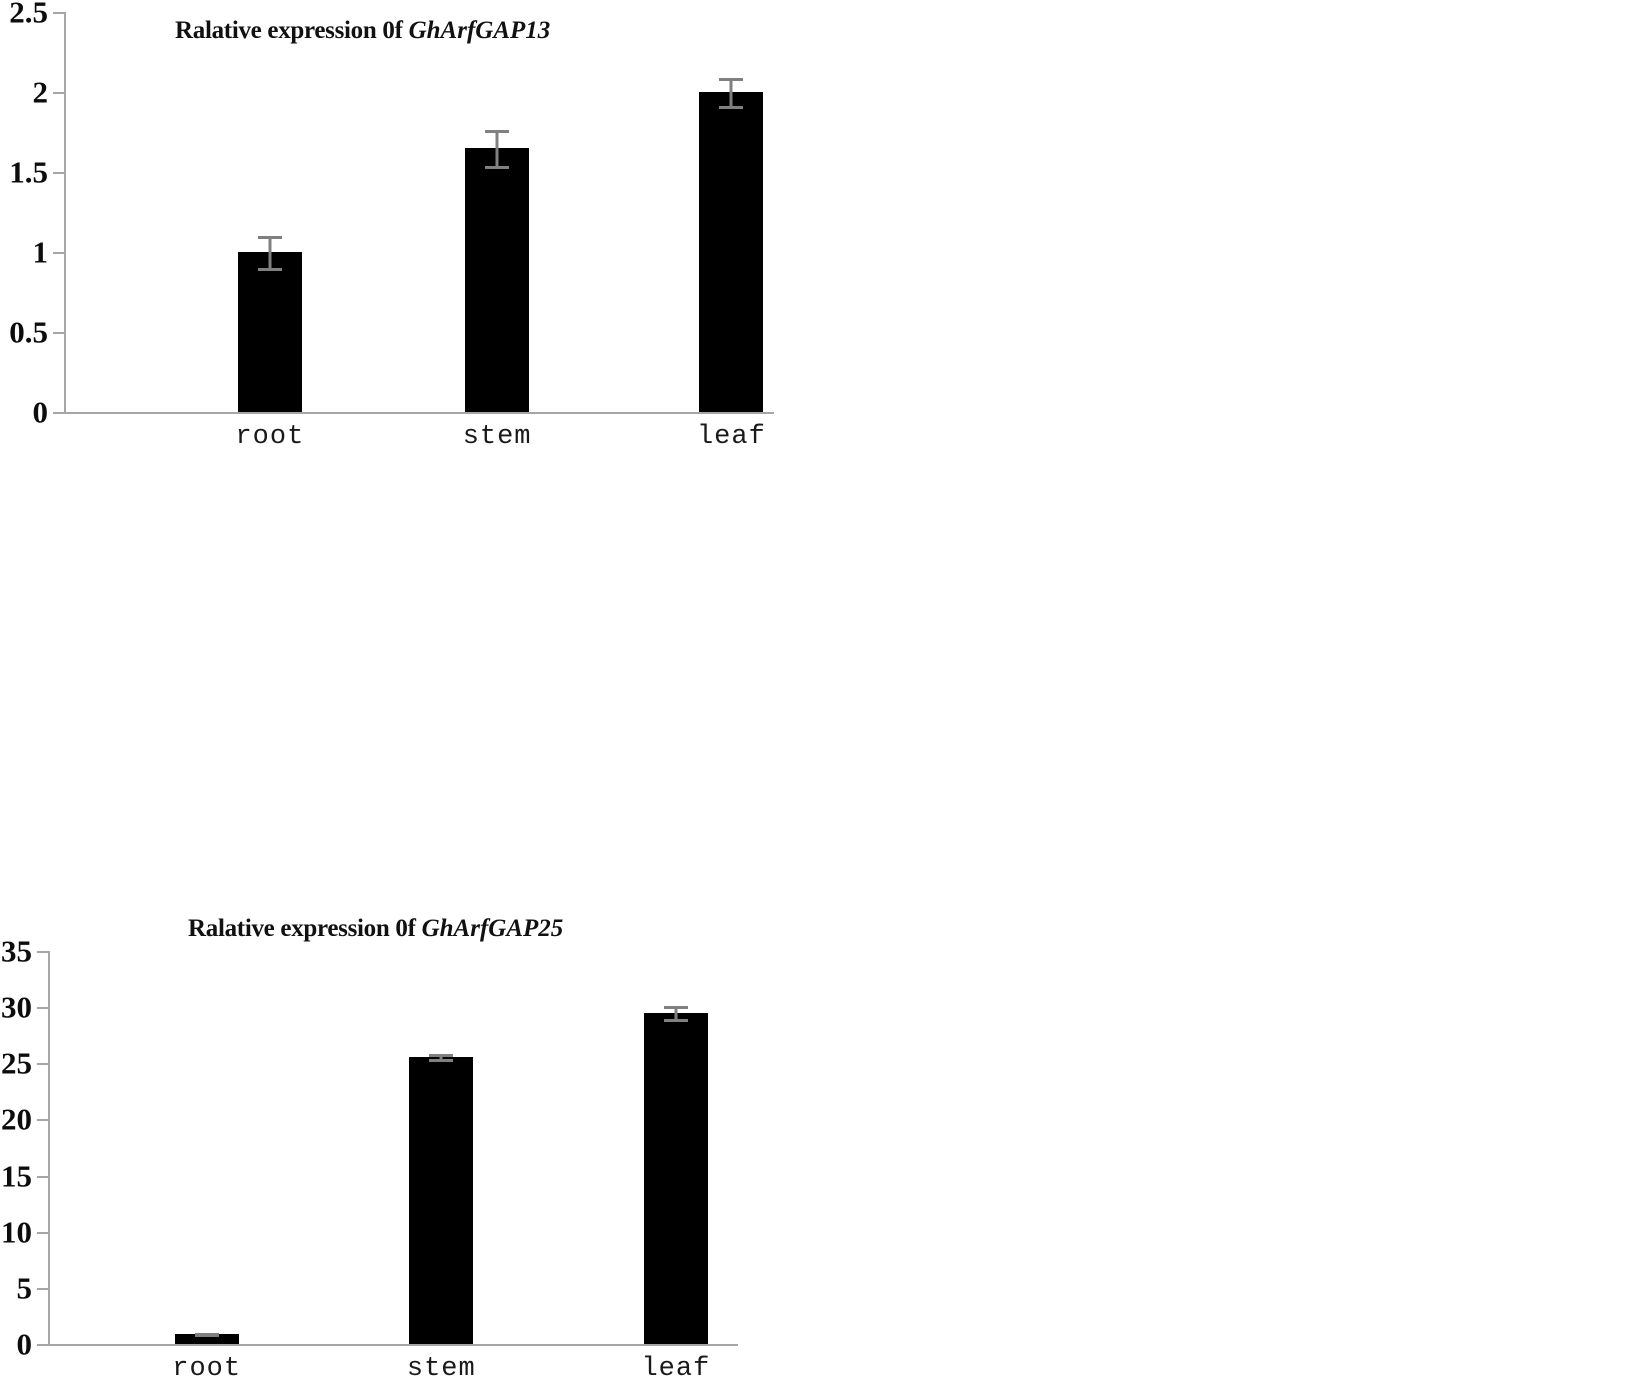 Image resolution: width=1650 pixels, height=1387 pixels. I want to click on error-bar-stem, so click(497, 148).